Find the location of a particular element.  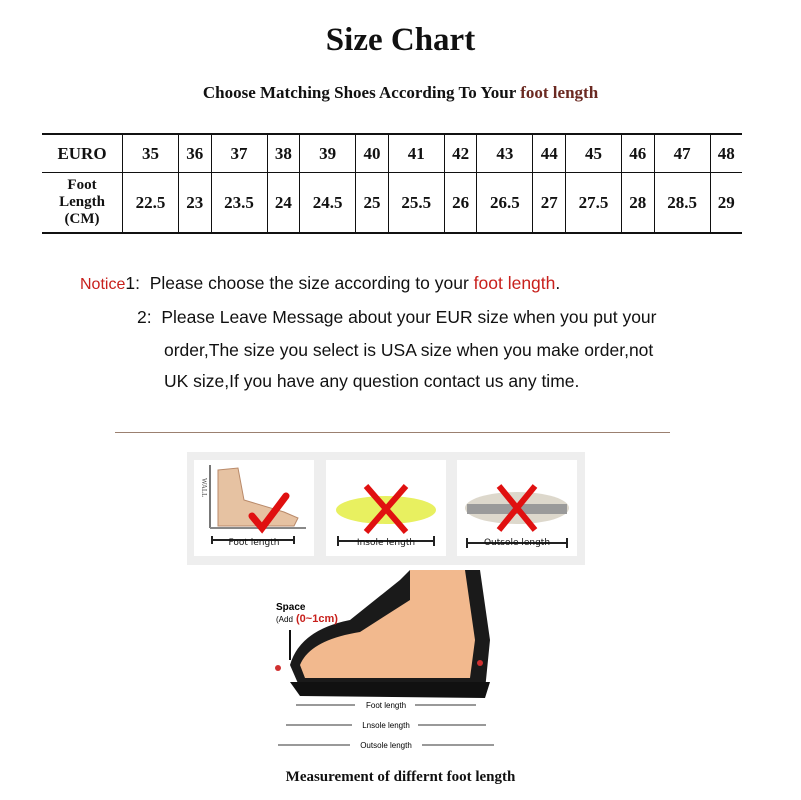

foot-length-cell: 25.5 is located at coordinates (416, 203).